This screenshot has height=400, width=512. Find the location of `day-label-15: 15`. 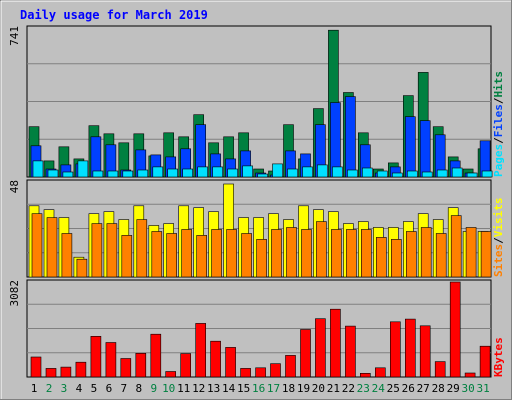

day-label-15: 15 is located at coordinates (243, 388).